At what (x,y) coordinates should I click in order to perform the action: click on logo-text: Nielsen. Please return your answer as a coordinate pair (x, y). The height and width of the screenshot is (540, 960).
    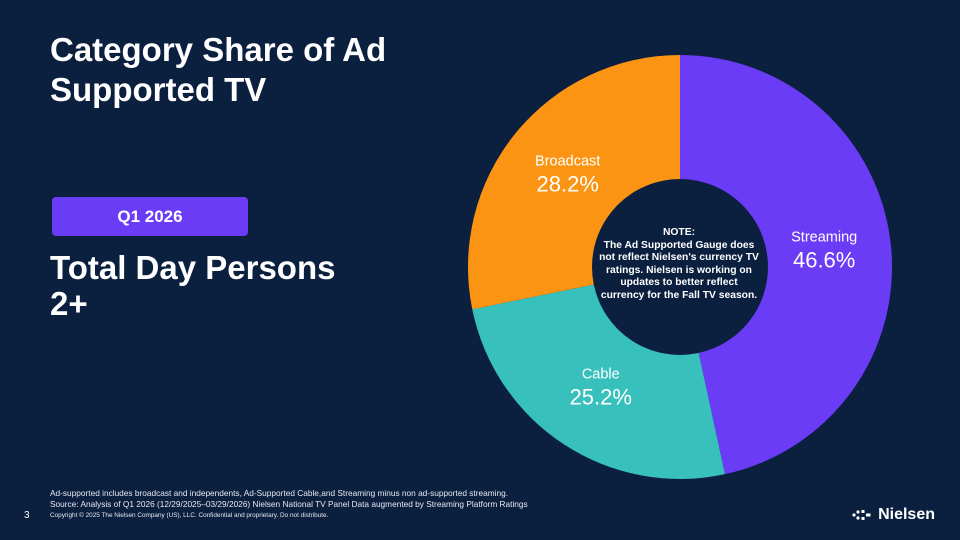
    Looking at the image, I should click on (906, 514).